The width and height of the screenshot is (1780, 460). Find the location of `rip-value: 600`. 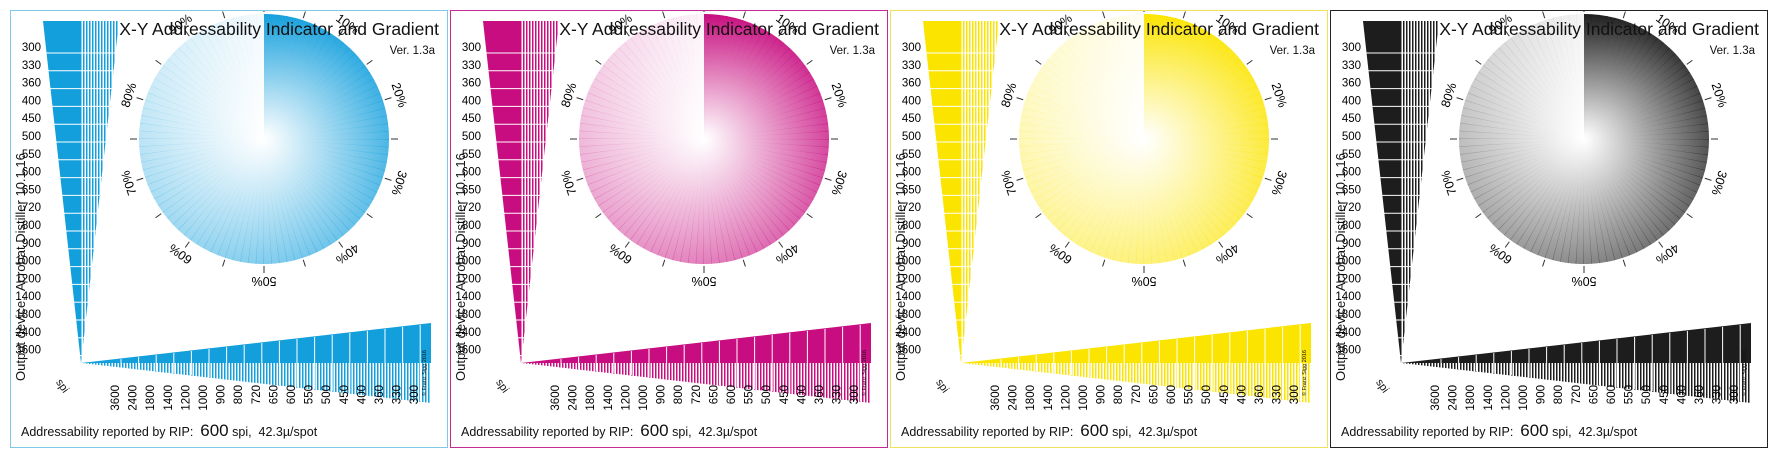

rip-value: 600 is located at coordinates (1094, 430).